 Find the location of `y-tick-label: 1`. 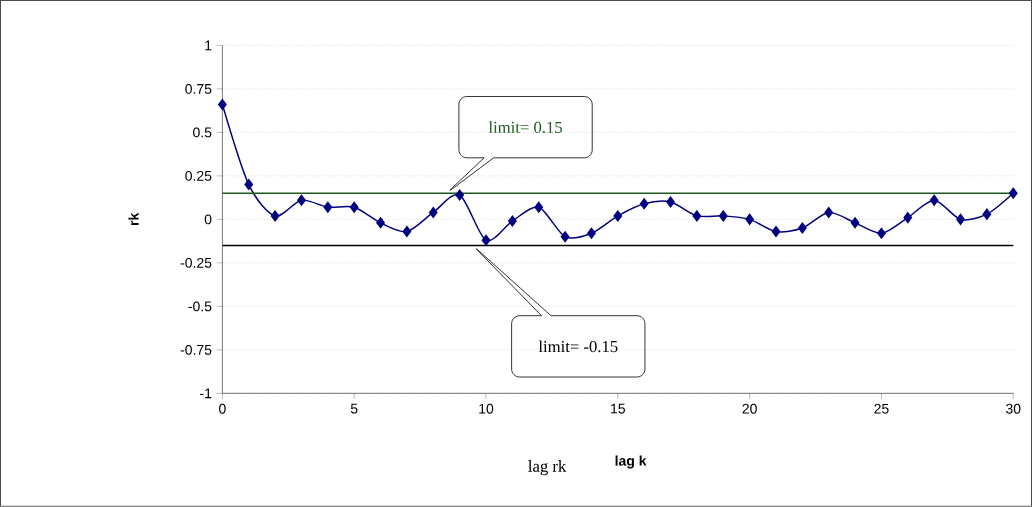

y-tick-label: 1 is located at coordinates (208, 45).